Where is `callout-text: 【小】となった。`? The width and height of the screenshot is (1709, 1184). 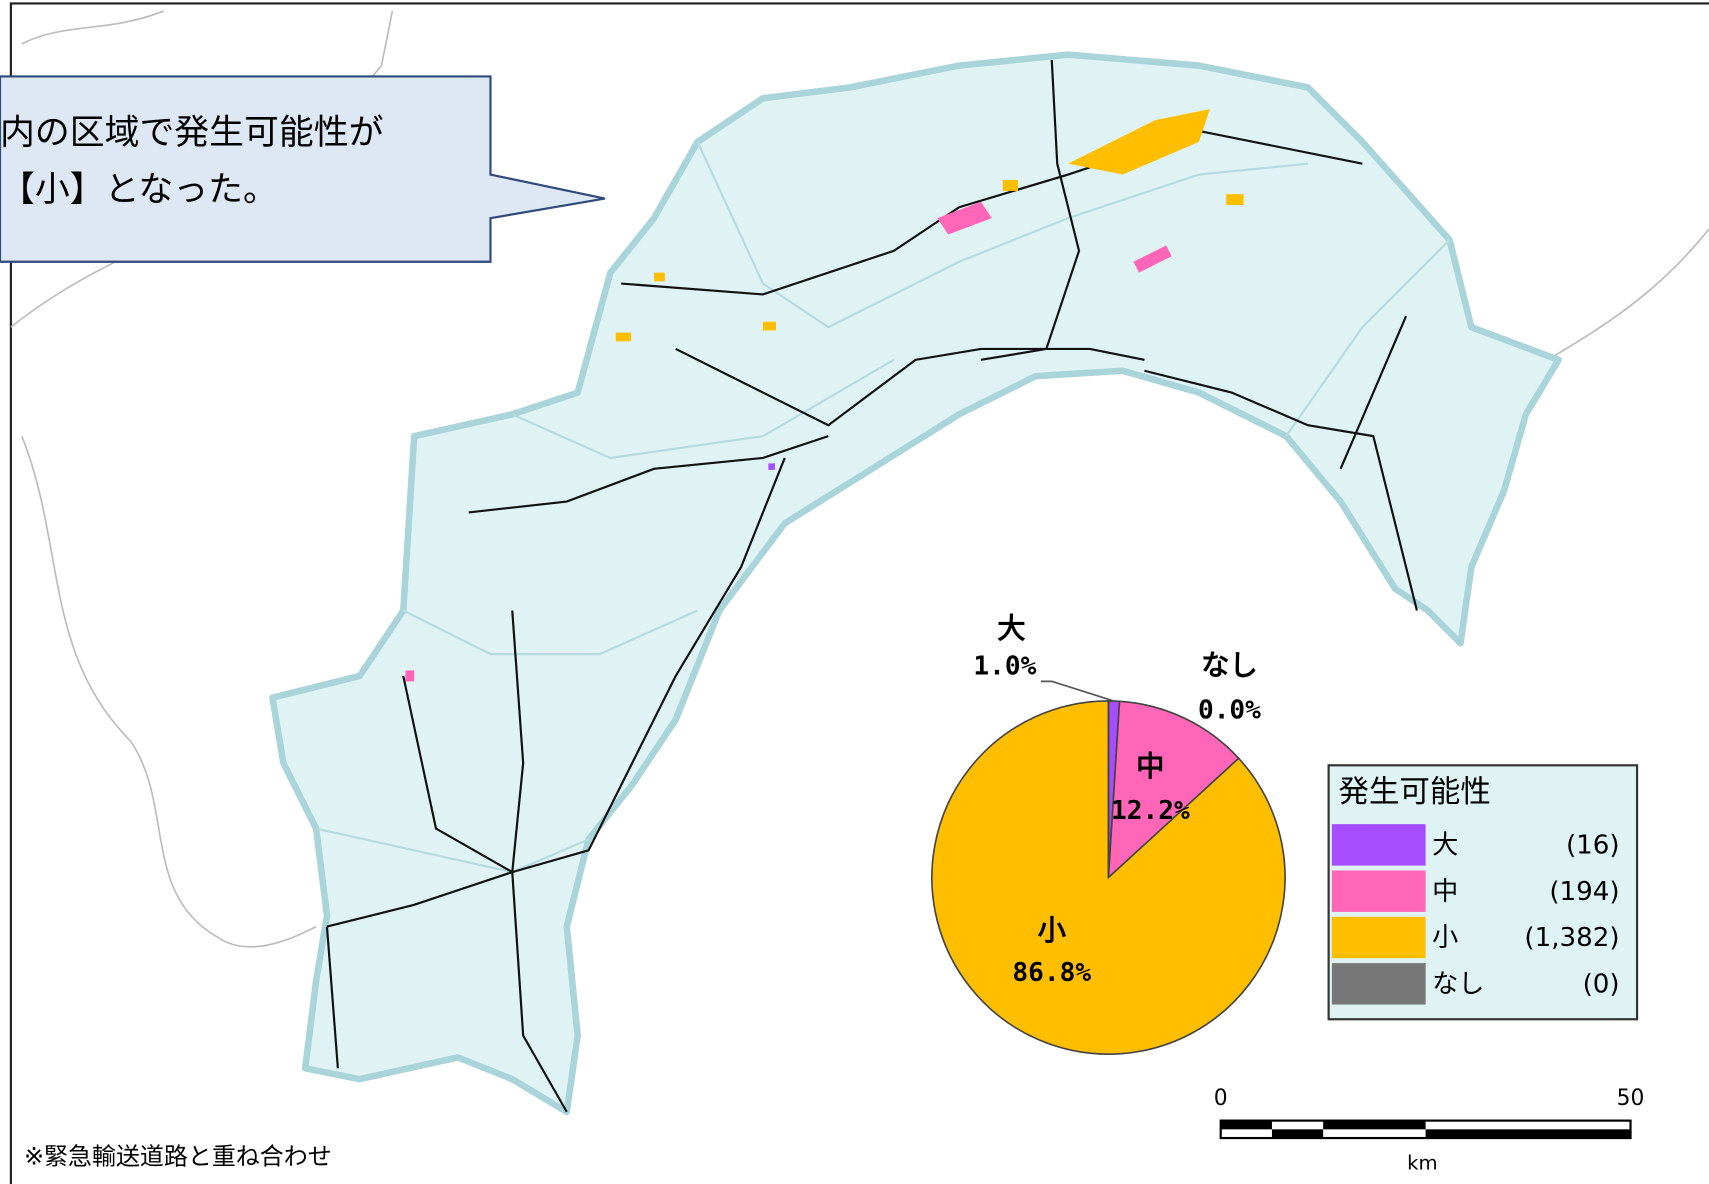 callout-text: 【小】となった。 is located at coordinates (139, 190).